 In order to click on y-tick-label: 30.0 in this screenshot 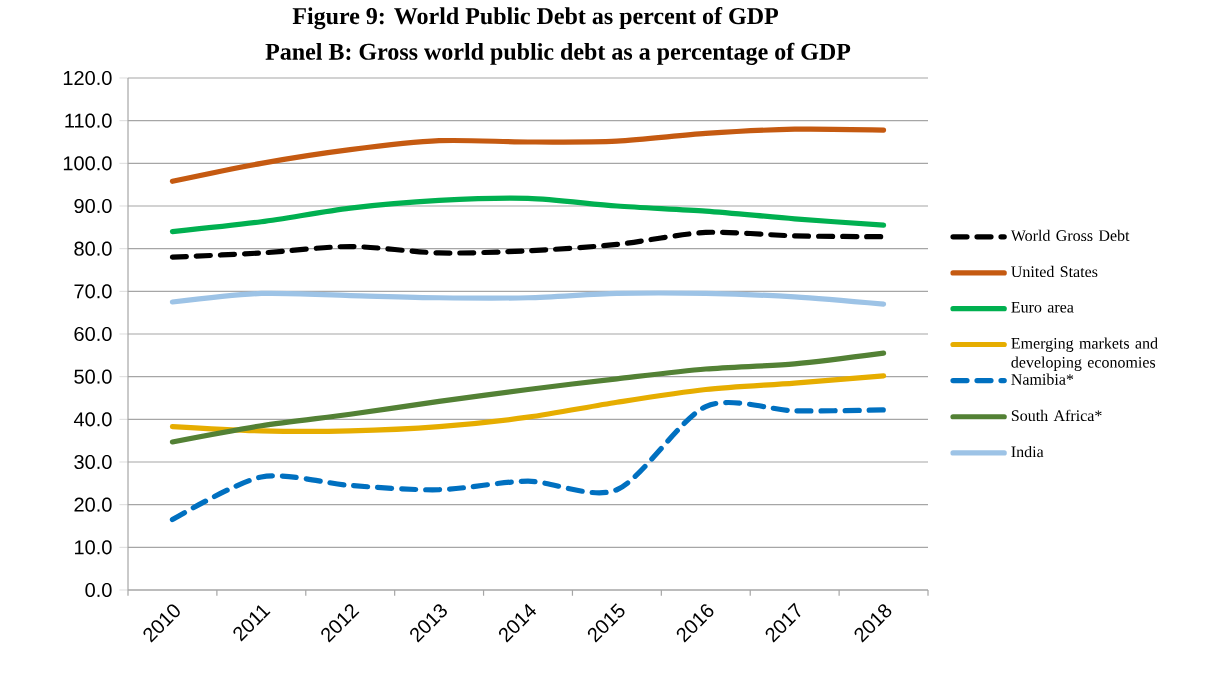, I will do `click(93, 462)`.